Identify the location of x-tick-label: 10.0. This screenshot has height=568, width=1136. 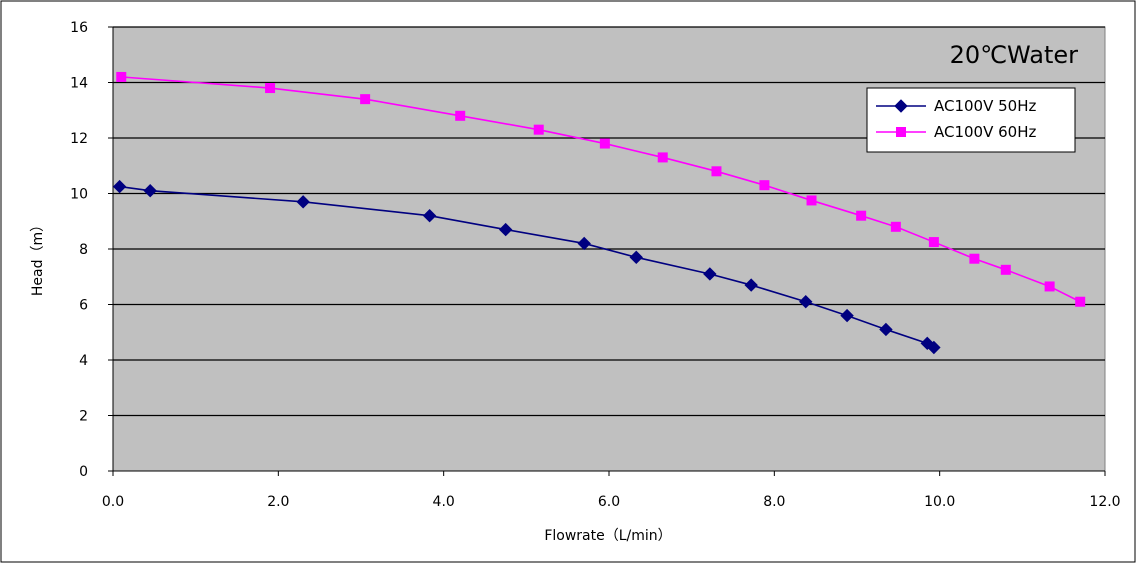
(939, 502).